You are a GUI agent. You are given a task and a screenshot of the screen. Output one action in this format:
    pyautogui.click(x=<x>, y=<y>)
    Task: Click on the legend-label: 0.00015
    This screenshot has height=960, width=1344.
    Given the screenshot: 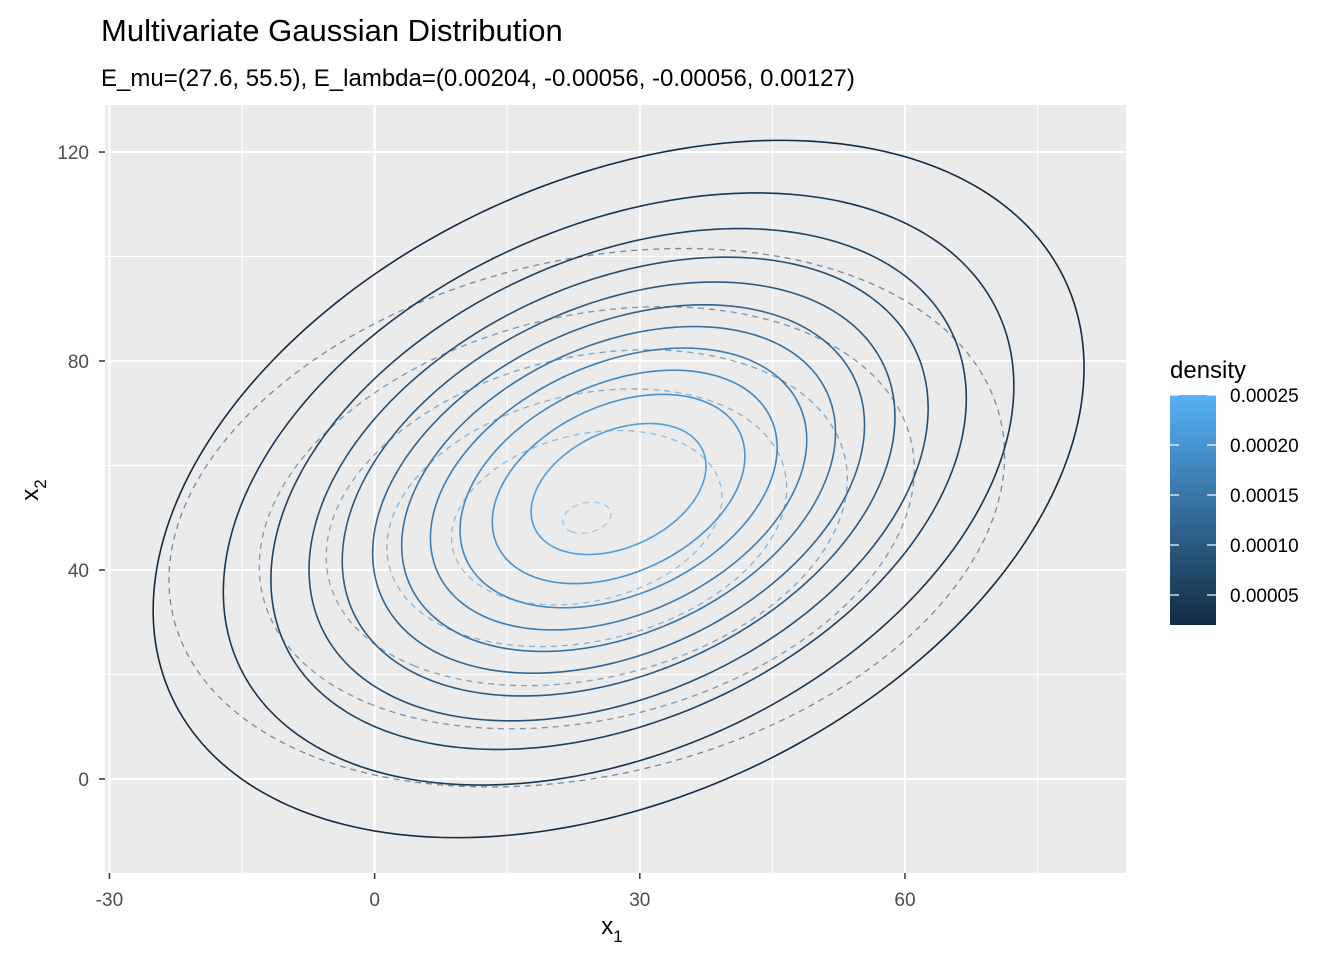 What is the action you would take?
    pyautogui.click(x=1264, y=496)
    